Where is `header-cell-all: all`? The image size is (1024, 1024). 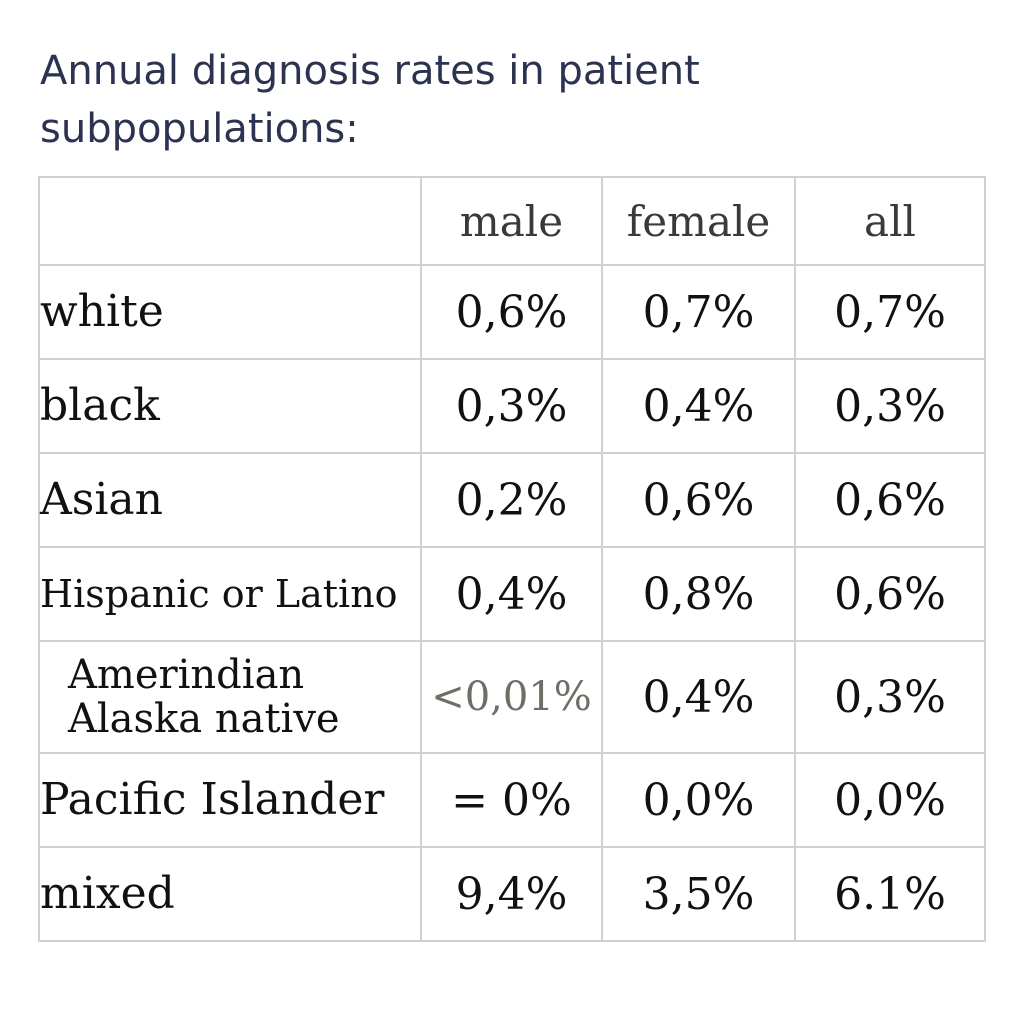 header-cell-all: all is located at coordinates (890, 221).